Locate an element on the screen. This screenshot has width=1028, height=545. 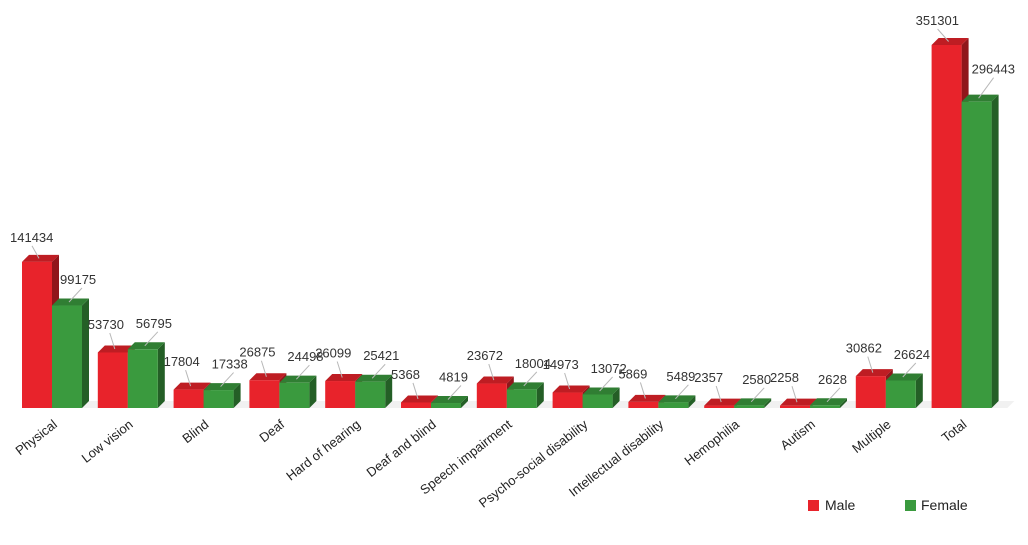
value-label-female-5: 4819 is located at coordinates (453, 377).